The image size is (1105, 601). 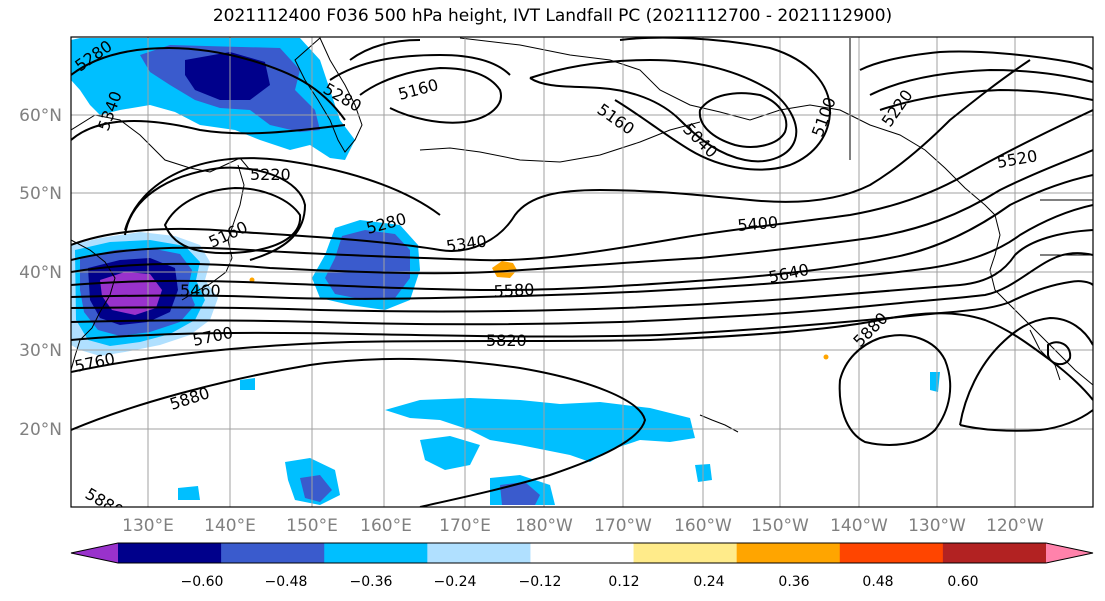 What do you see at coordinates (286, 582) in the screenshot?
I see `colorbar-tick-label: −0.48` at bounding box center [286, 582].